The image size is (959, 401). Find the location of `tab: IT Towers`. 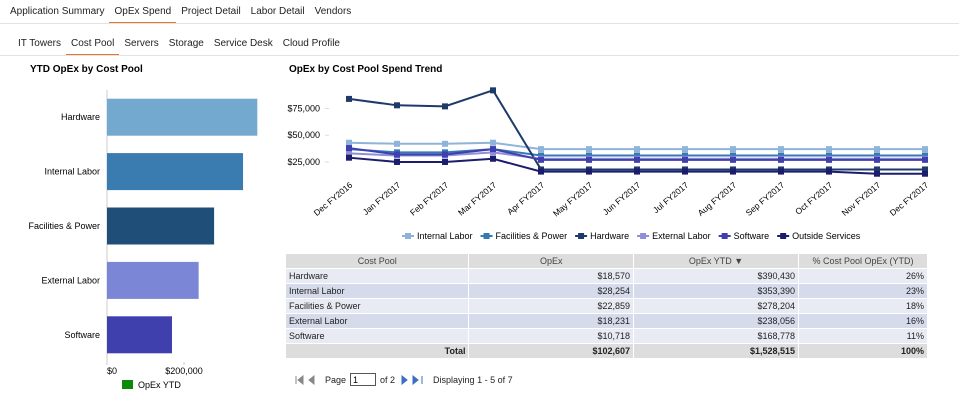

tab: IT Towers is located at coordinates (39, 43).